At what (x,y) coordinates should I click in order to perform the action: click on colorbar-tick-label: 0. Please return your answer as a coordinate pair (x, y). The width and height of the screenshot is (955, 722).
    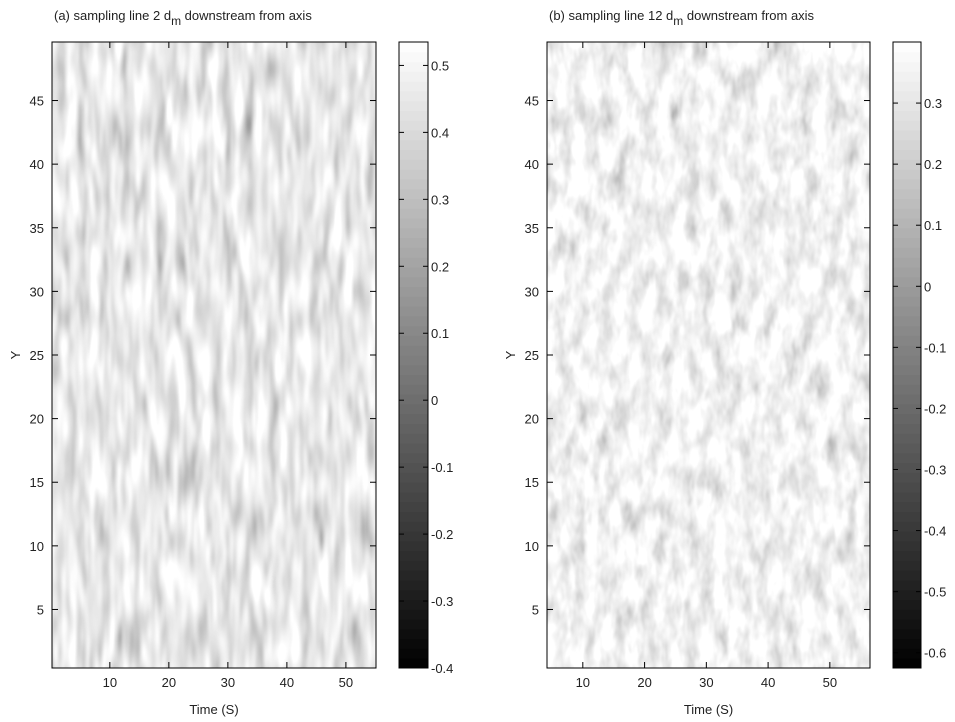
    Looking at the image, I should click on (927, 286).